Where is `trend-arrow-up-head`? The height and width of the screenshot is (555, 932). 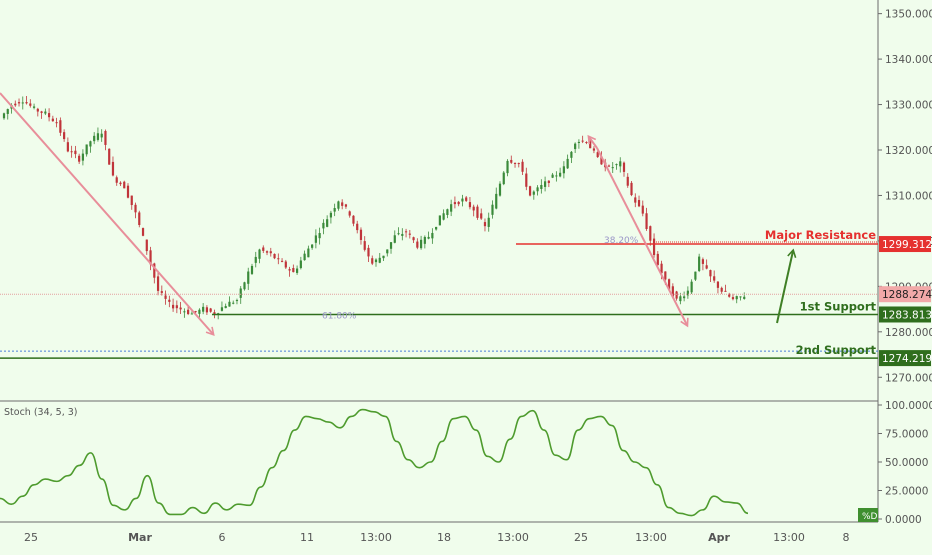 trend-arrow-up-head is located at coordinates (592, 141).